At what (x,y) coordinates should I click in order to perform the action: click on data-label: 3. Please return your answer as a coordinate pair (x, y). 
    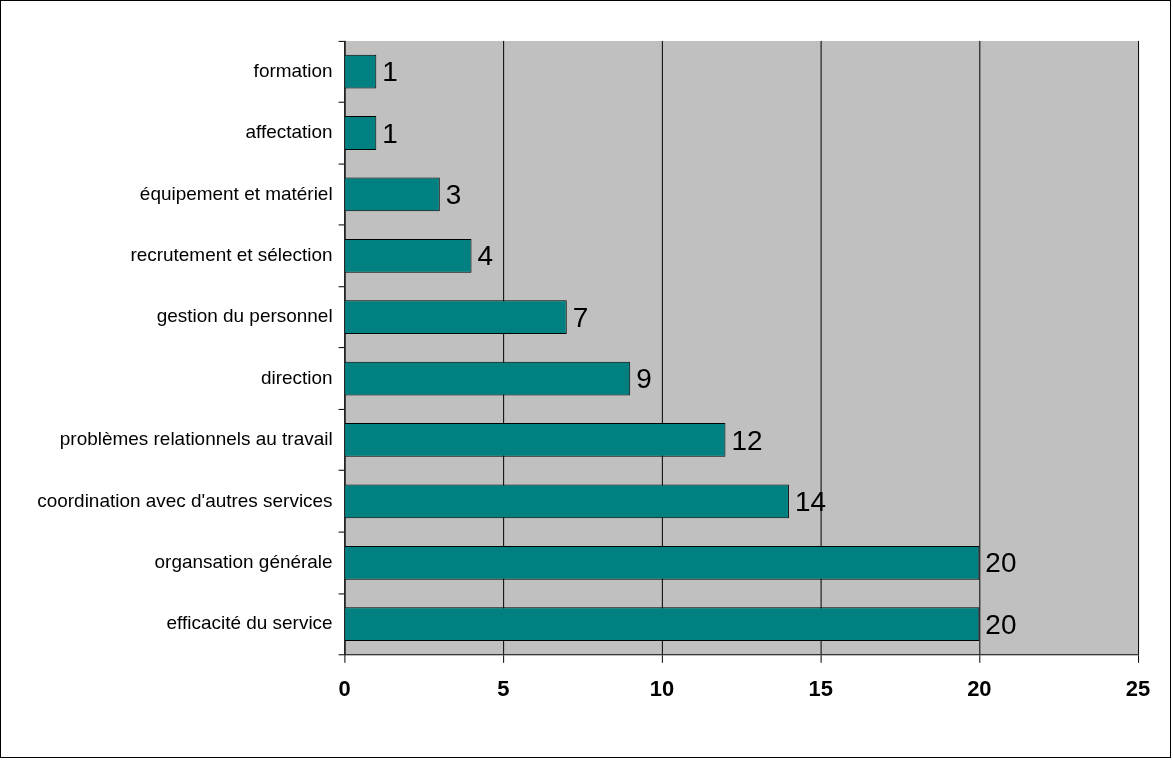
    Looking at the image, I should click on (453, 195).